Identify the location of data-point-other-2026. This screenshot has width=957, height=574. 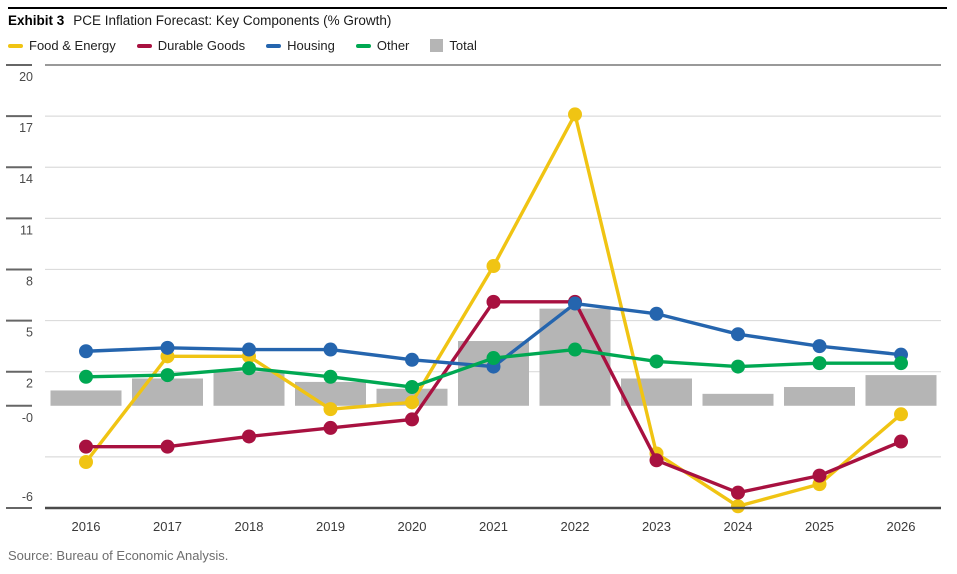
(901, 363).